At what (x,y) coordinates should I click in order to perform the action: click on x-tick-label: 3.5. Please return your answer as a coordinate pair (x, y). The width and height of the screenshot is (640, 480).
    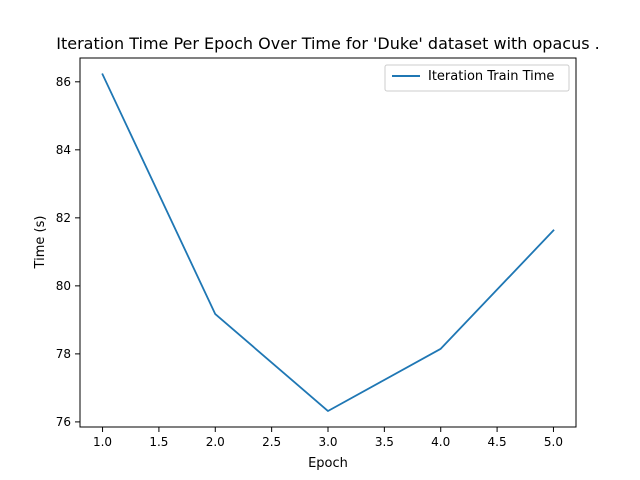
    Looking at the image, I should click on (384, 442).